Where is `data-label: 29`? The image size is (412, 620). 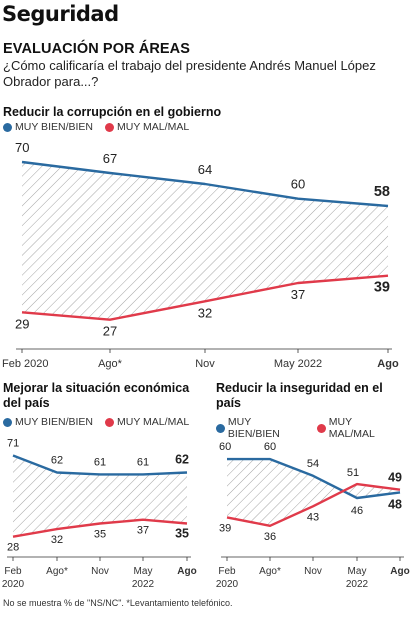 data-label: 29 is located at coordinates (22, 323).